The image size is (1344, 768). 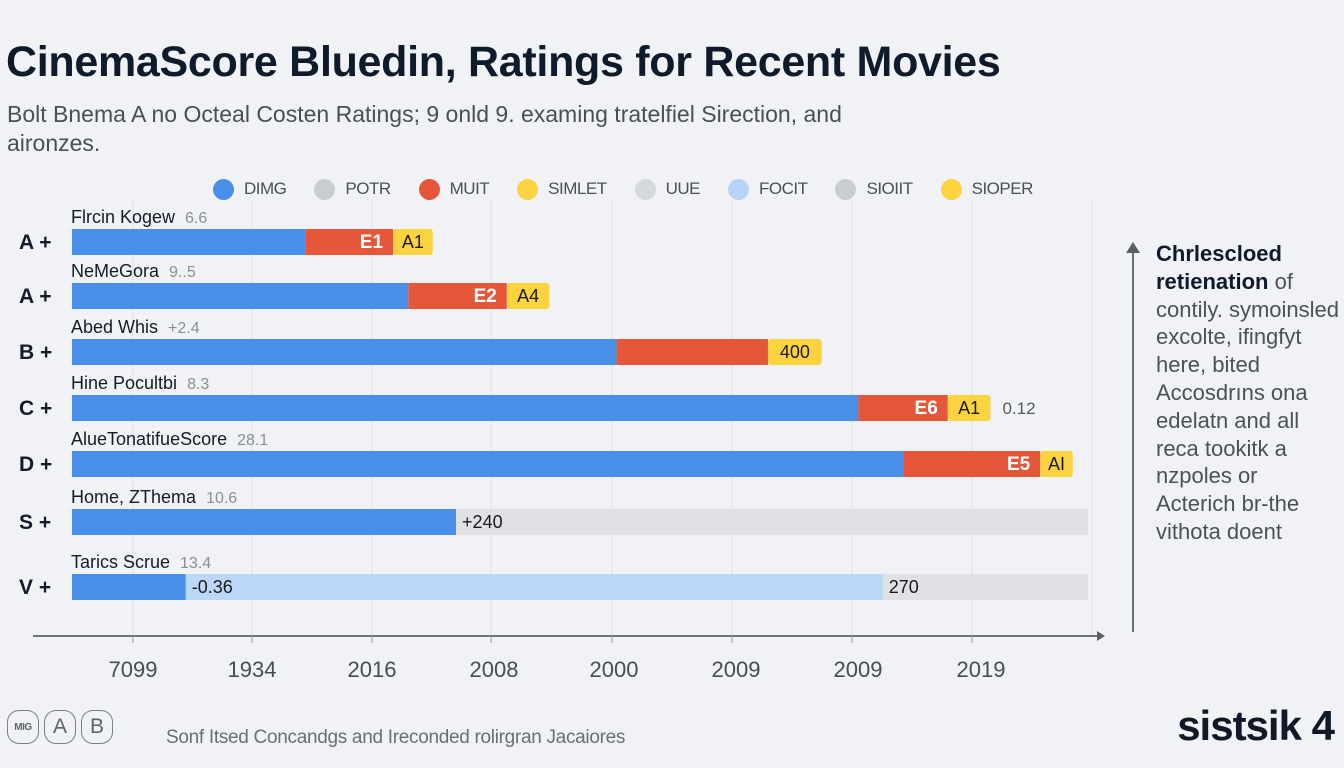 I want to click on bar-end-label: 0.12, so click(x=1018, y=408).